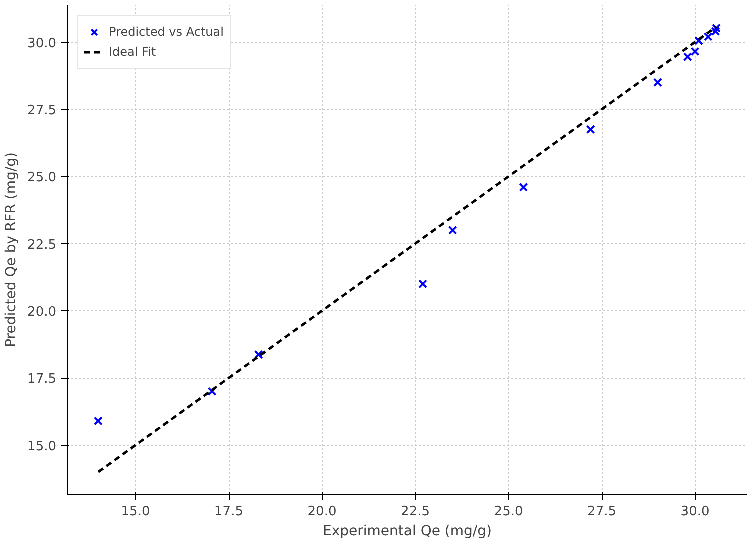 This screenshot has height=542, width=752. What do you see at coordinates (229, 512) in the screenshot?
I see `x-tick-label: 17.5` at bounding box center [229, 512].